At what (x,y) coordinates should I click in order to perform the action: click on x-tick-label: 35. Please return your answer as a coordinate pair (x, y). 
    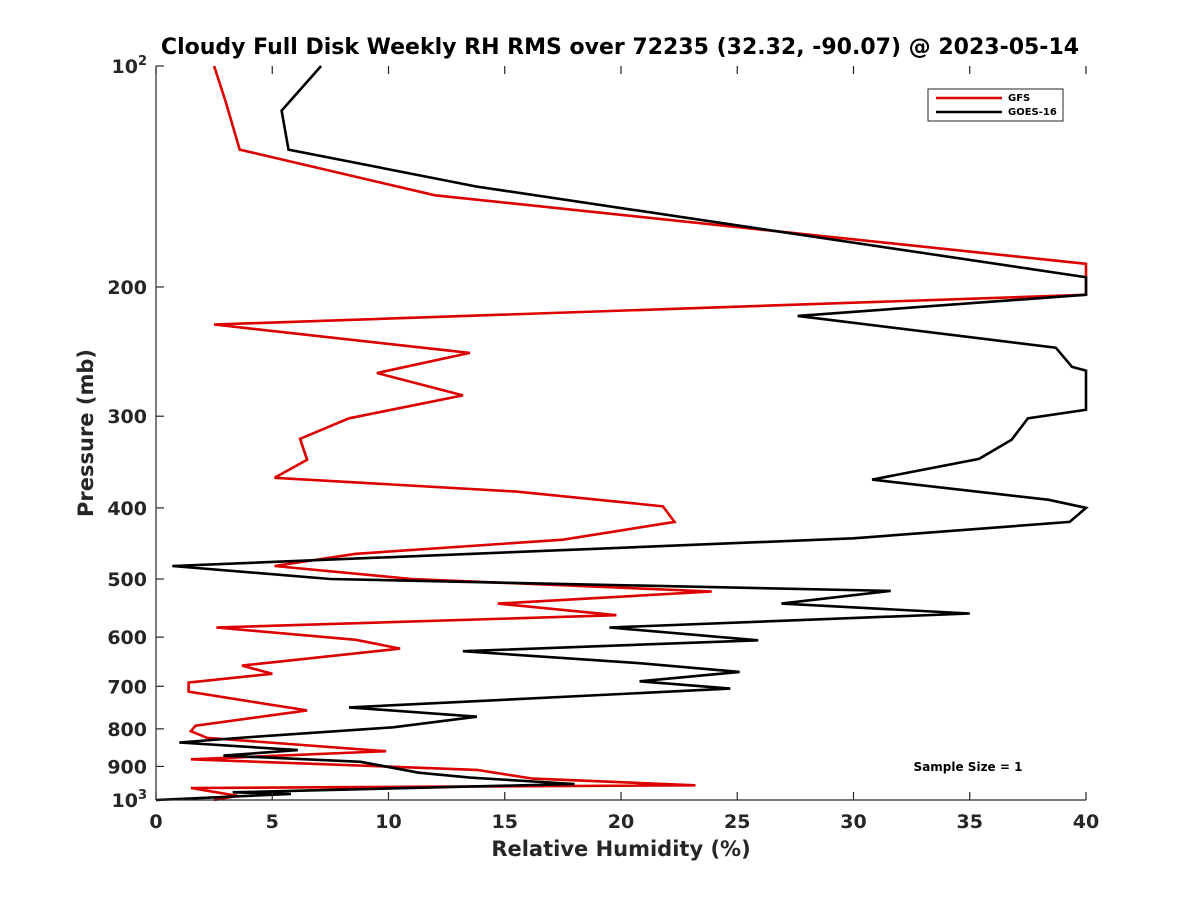
    Looking at the image, I should click on (970, 822).